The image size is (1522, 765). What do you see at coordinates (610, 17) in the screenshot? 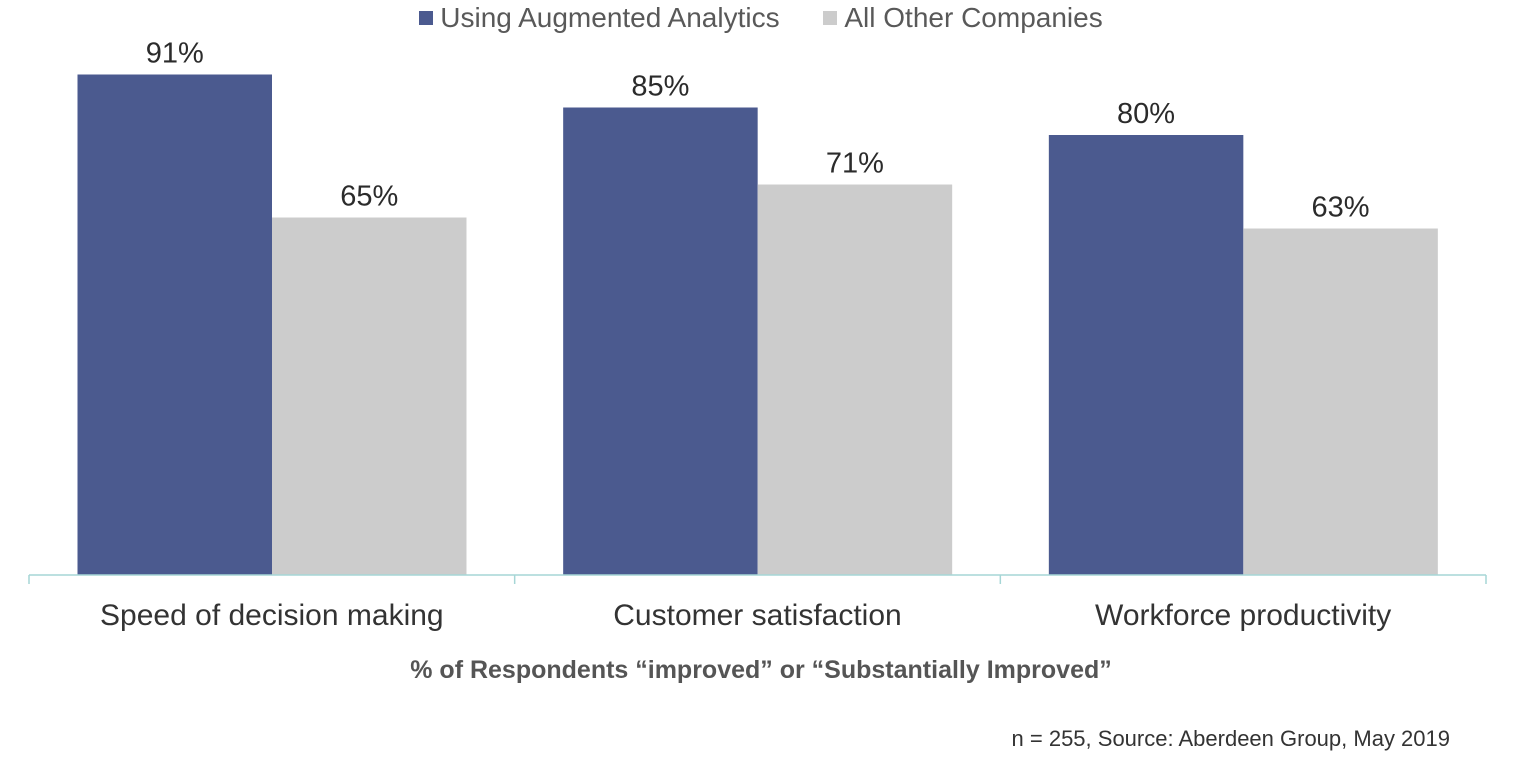
I see `legend-label-augmented: Using Augmented Analytics` at bounding box center [610, 17].